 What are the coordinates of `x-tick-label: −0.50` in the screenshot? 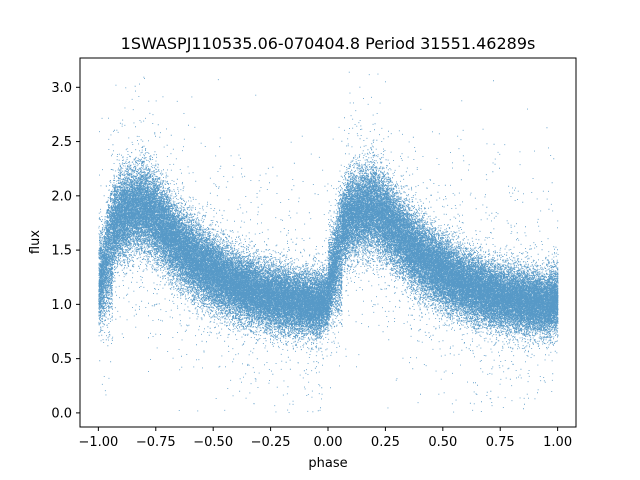 It's located at (213, 442).